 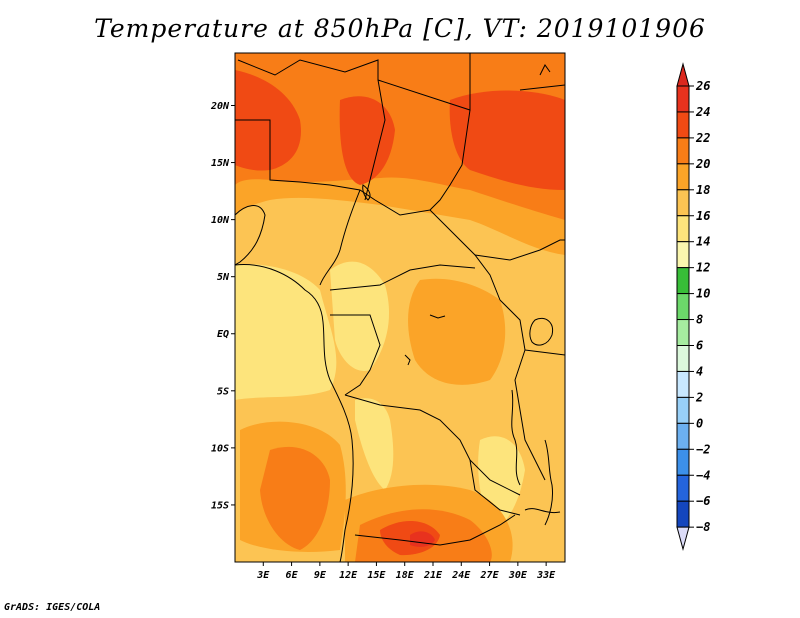 I want to click on field-20-congo, so click(x=457, y=331).